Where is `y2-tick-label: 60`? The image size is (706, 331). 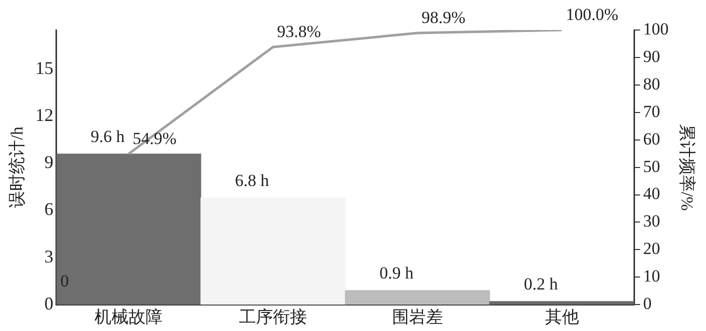
y2-tick-label: 60 is located at coordinates (651, 138).